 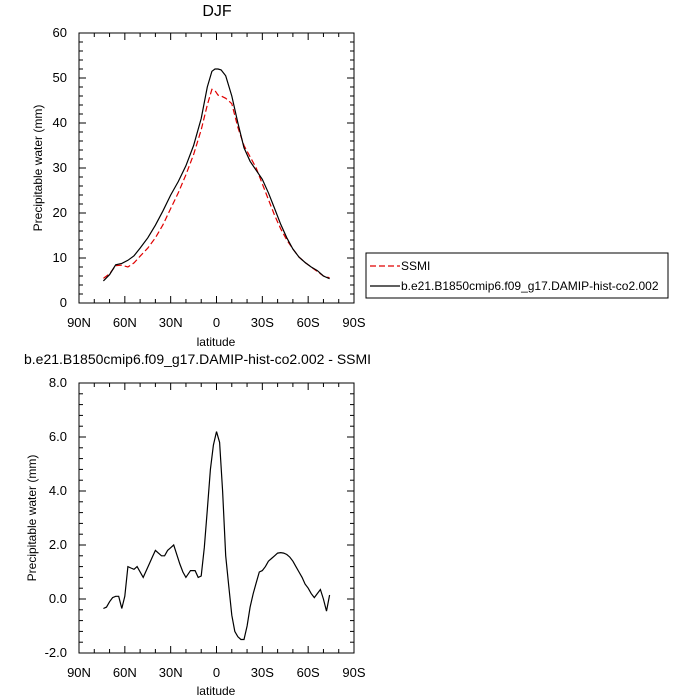 What do you see at coordinates (58, 436) in the screenshot?
I see `bottom-y-tick-label: 6.0` at bounding box center [58, 436].